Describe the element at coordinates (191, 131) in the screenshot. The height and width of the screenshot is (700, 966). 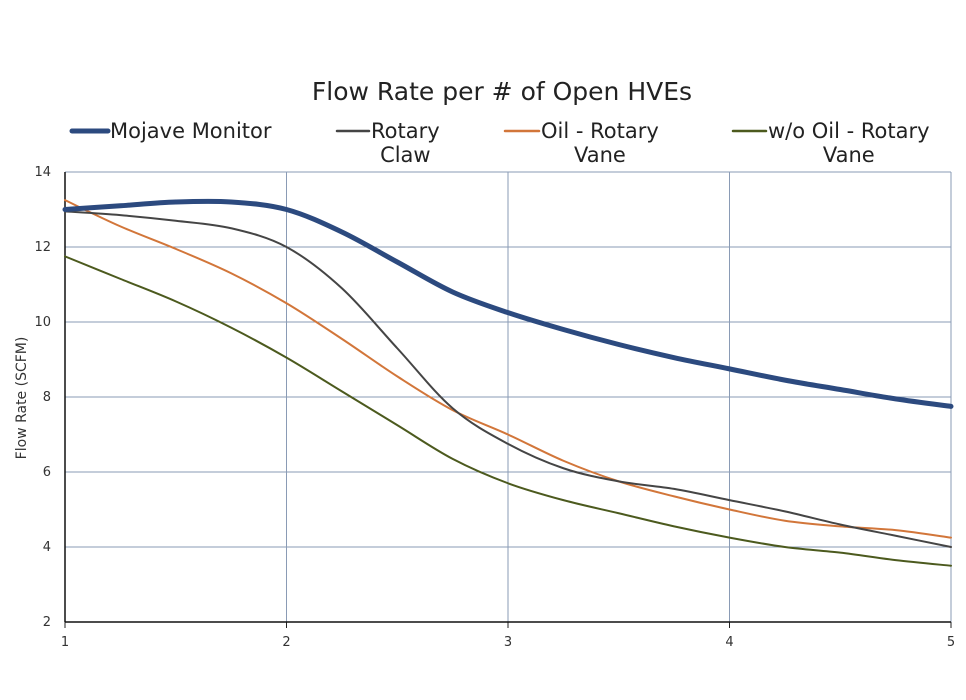
I see `legend-label: Mojave Monitor` at that location.